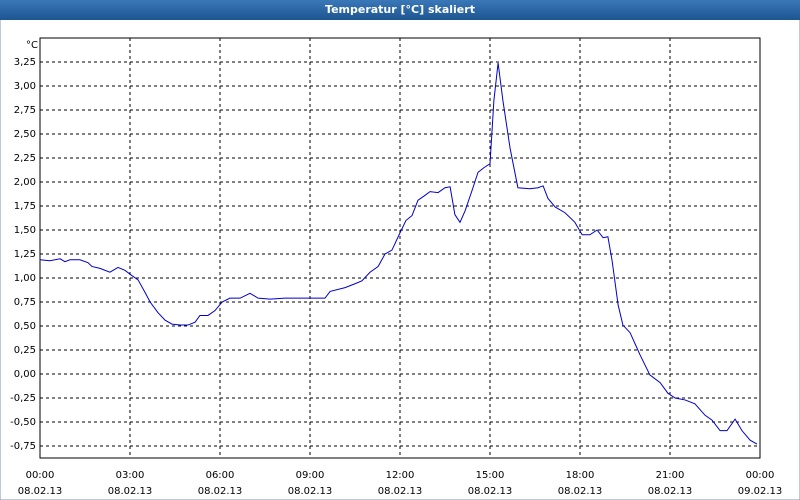 The image size is (800, 500). What do you see at coordinates (25, 230) in the screenshot?
I see `y-tick-label: 1,50` at bounding box center [25, 230].